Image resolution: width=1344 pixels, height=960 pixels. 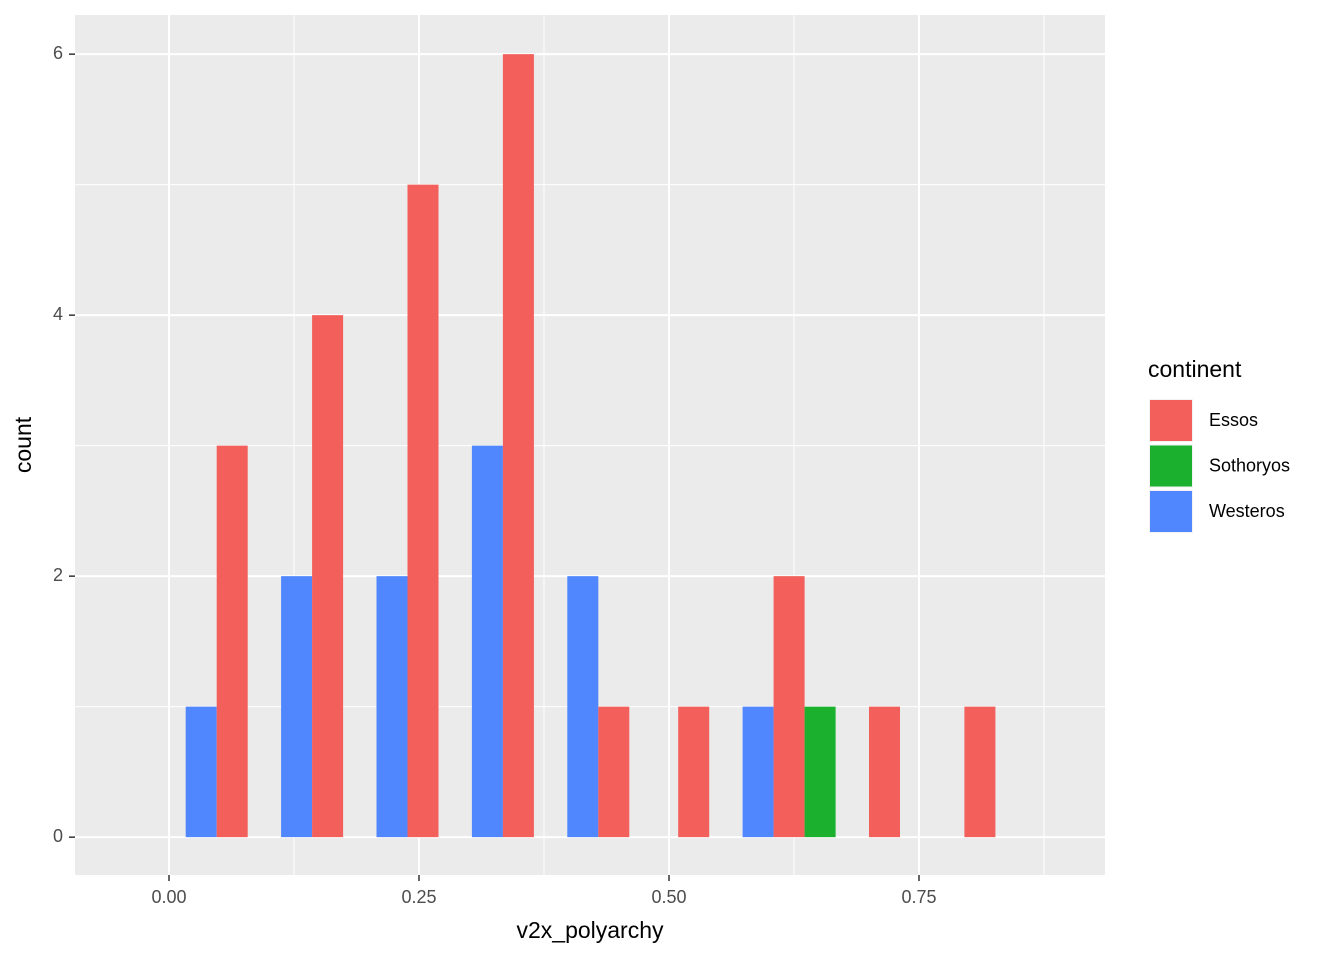 I want to click on x-tick-label: 0.50, so click(x=668, y=897).